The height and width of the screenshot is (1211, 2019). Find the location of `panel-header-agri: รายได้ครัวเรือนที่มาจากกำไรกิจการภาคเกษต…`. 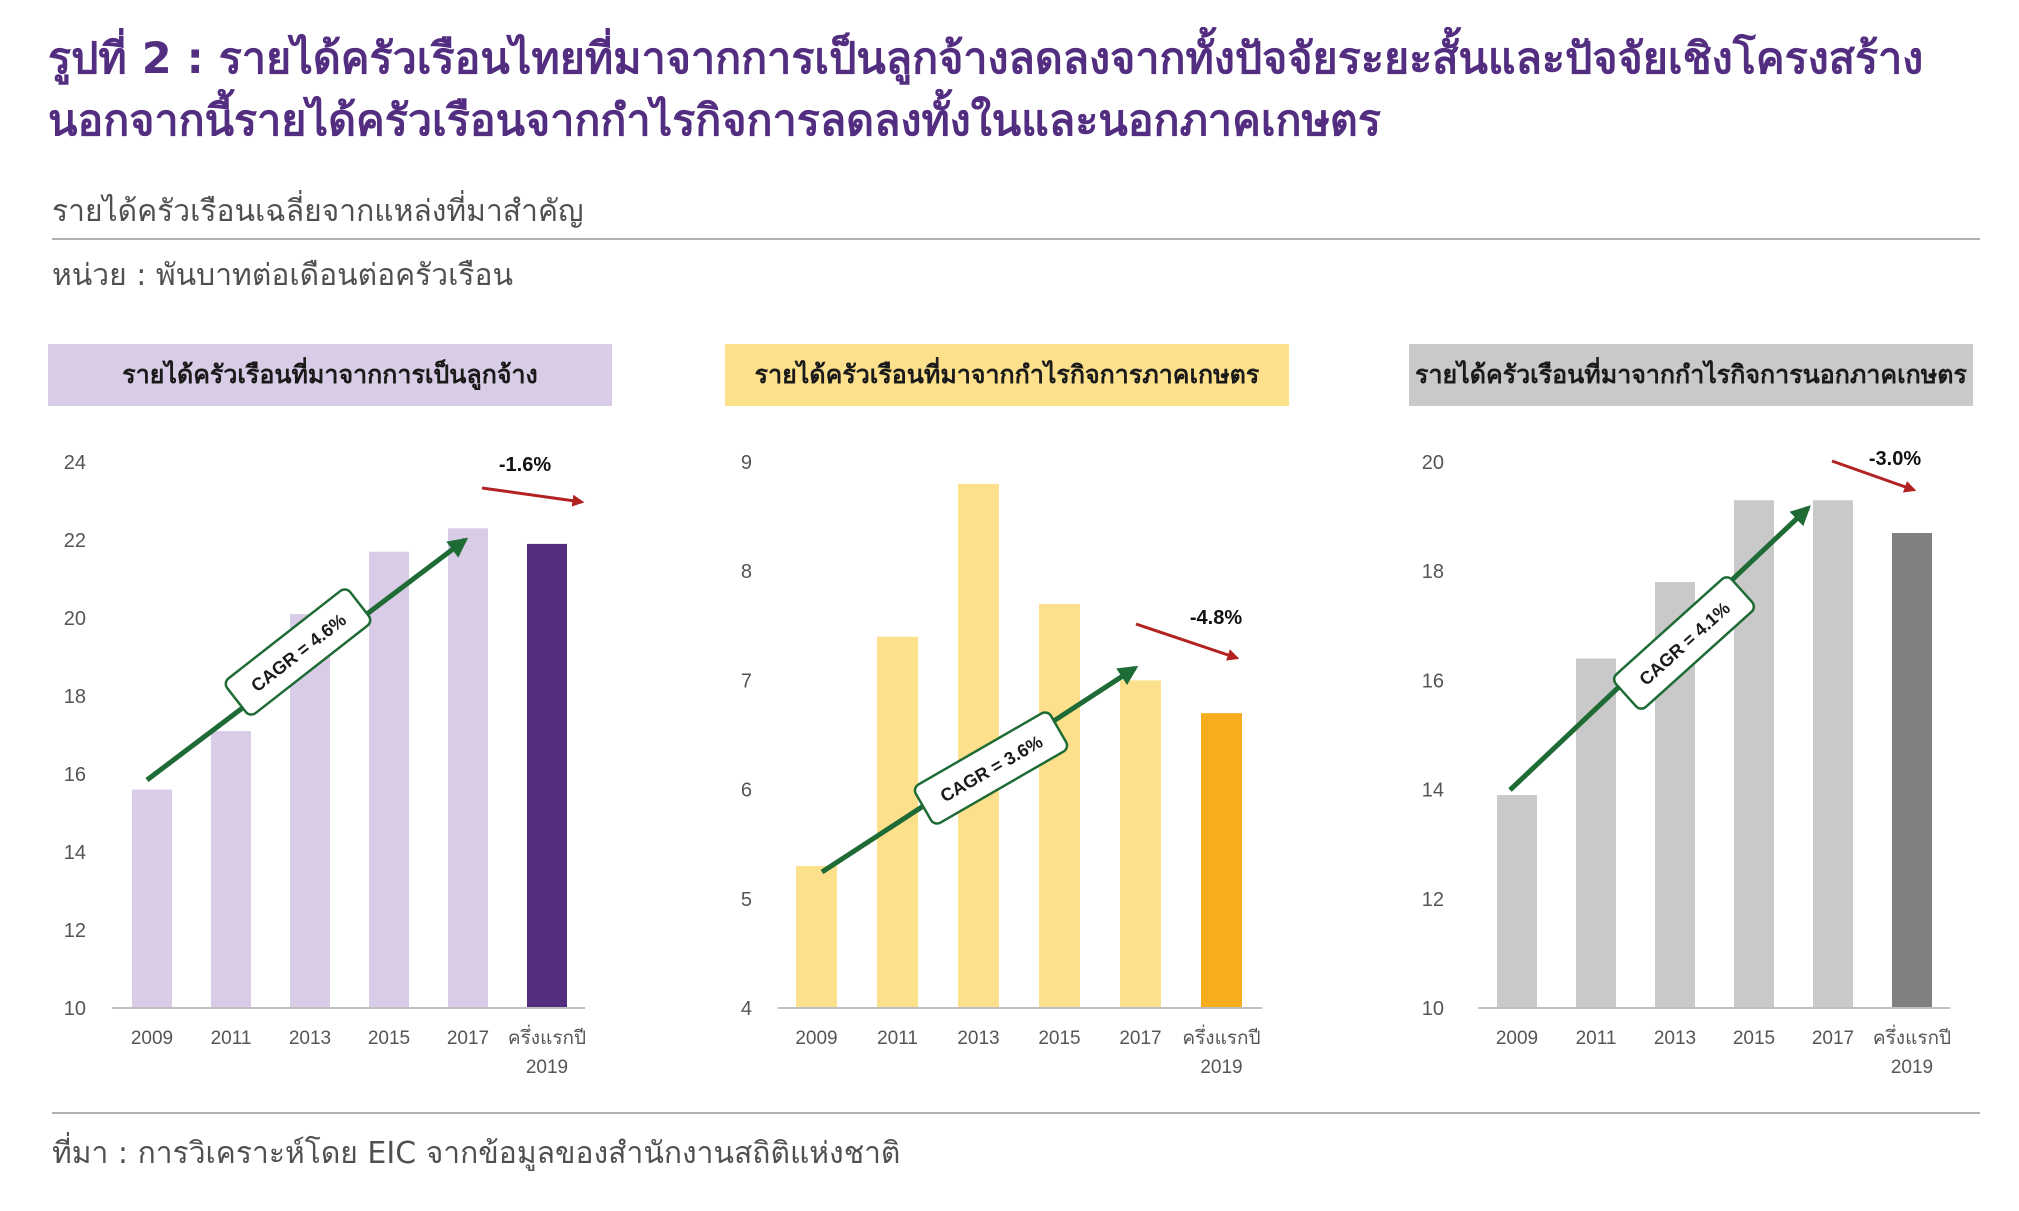

panel-header-agri: รายได้ครัวเรือนที่มาจากกำไรกิจการภาคเกษต… is located at coordinates (1007, 375).